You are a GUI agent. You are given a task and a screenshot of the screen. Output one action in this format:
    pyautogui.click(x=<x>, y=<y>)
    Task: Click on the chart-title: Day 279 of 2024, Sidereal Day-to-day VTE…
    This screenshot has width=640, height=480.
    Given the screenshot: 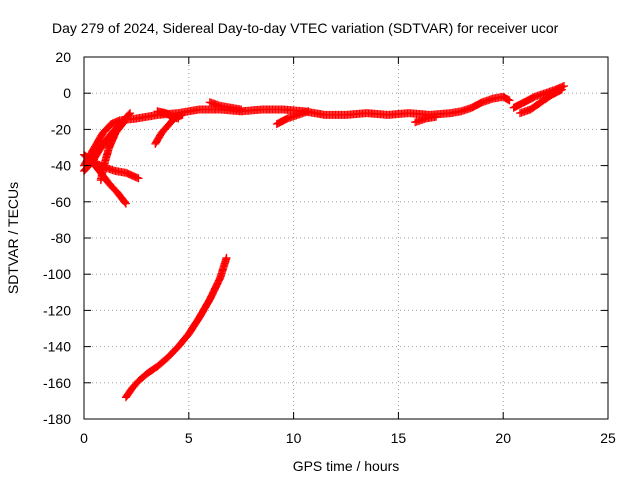 What is the action you would take?
    pyautogui.click(x=305, y=28)
    